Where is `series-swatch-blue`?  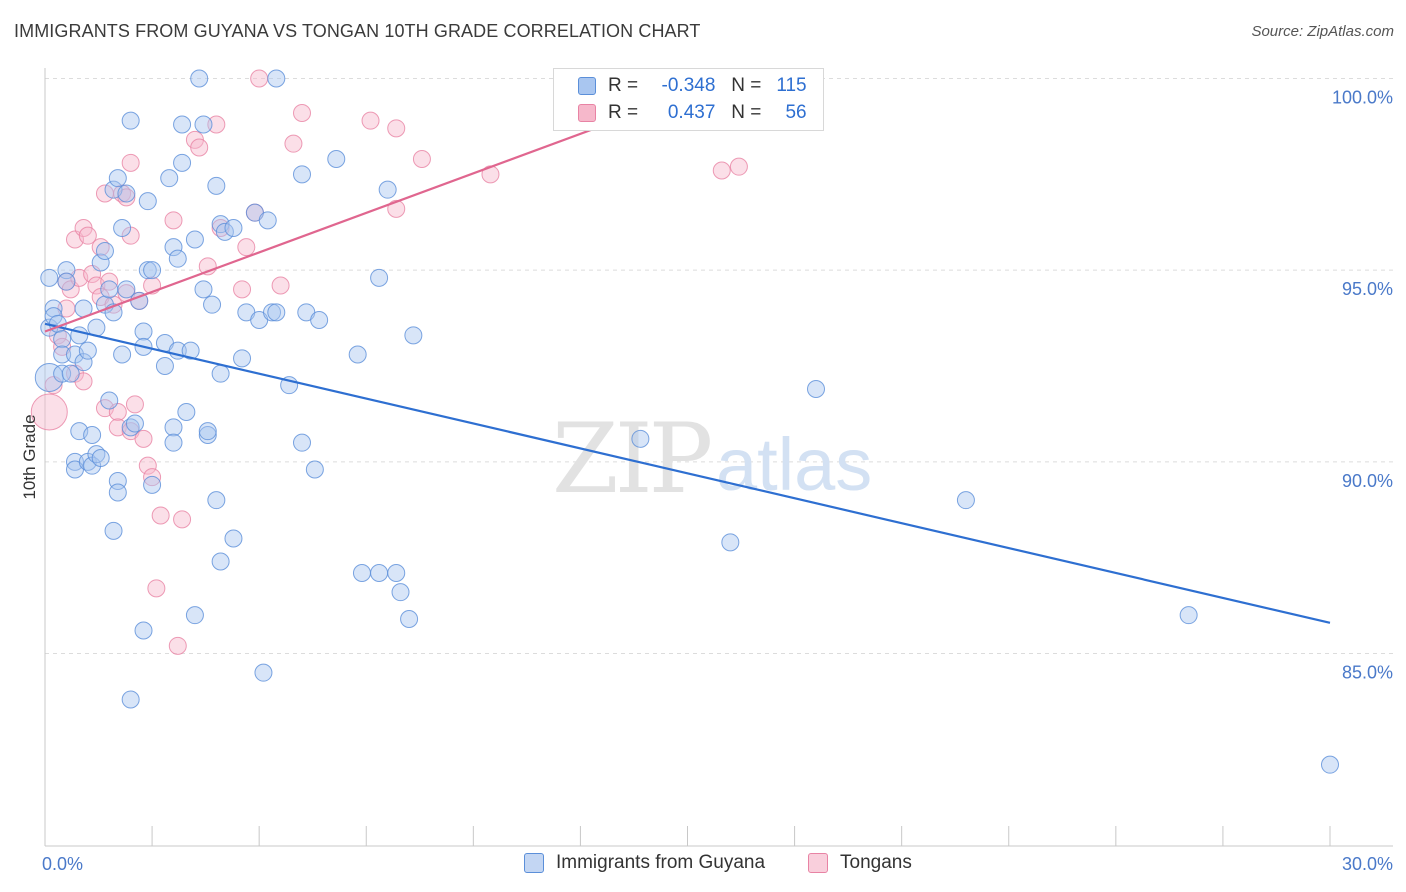 series-swatch-blue is located at coordinates (534, 863).